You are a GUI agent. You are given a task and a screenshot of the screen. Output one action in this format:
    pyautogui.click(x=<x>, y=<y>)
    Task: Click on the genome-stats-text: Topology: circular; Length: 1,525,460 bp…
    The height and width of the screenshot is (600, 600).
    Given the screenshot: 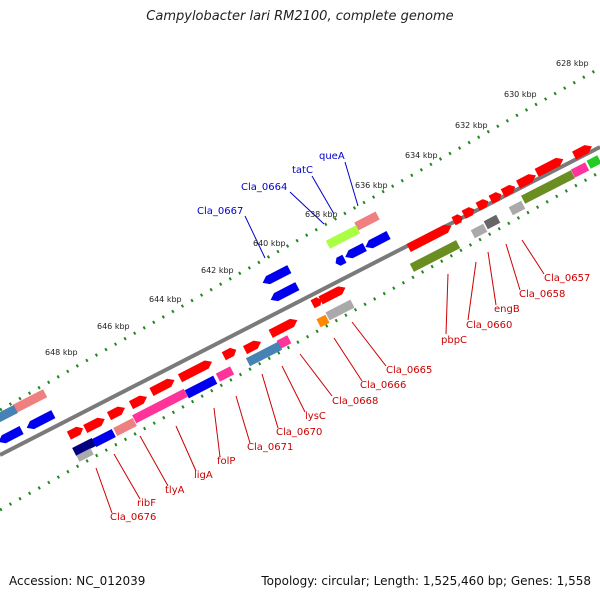 What is the action you would take?
    pyautogui.click(x=426, y=581)
    